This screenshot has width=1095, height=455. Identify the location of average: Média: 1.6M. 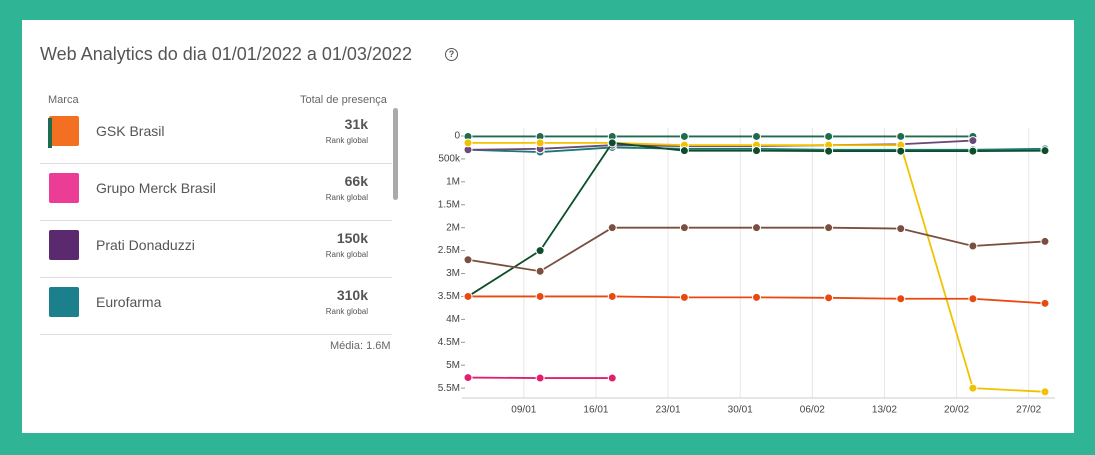
(360, 345).